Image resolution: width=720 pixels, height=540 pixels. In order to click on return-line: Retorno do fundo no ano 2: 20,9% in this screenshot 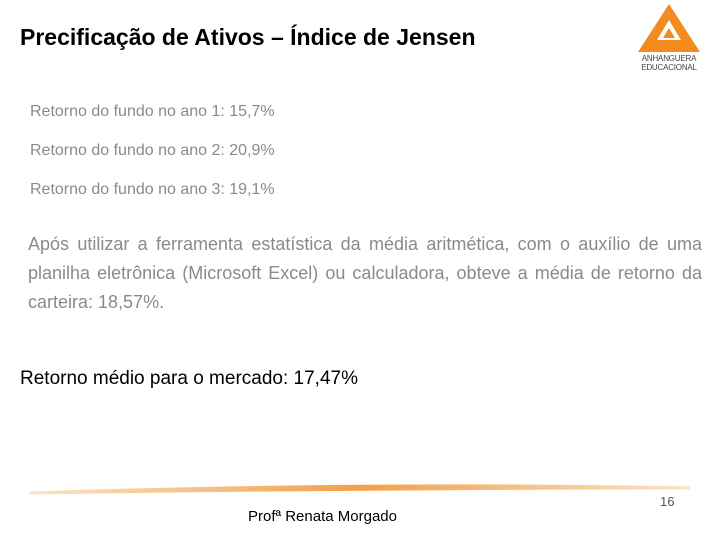, I will do `click(152, 150)`.